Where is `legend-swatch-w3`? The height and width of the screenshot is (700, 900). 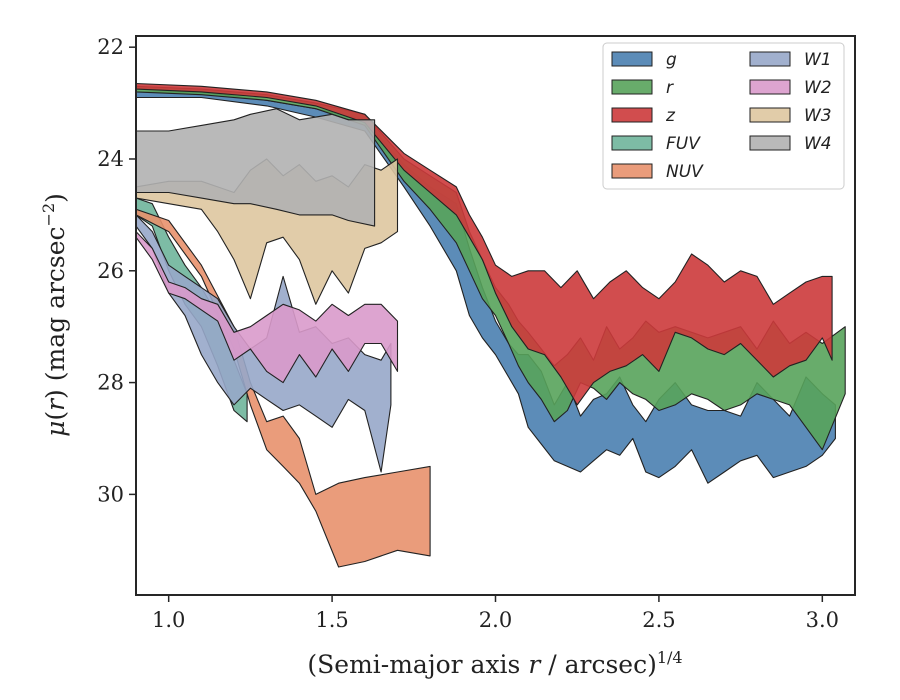 legend-swatch-w3 is located at coordinates (770, 115).